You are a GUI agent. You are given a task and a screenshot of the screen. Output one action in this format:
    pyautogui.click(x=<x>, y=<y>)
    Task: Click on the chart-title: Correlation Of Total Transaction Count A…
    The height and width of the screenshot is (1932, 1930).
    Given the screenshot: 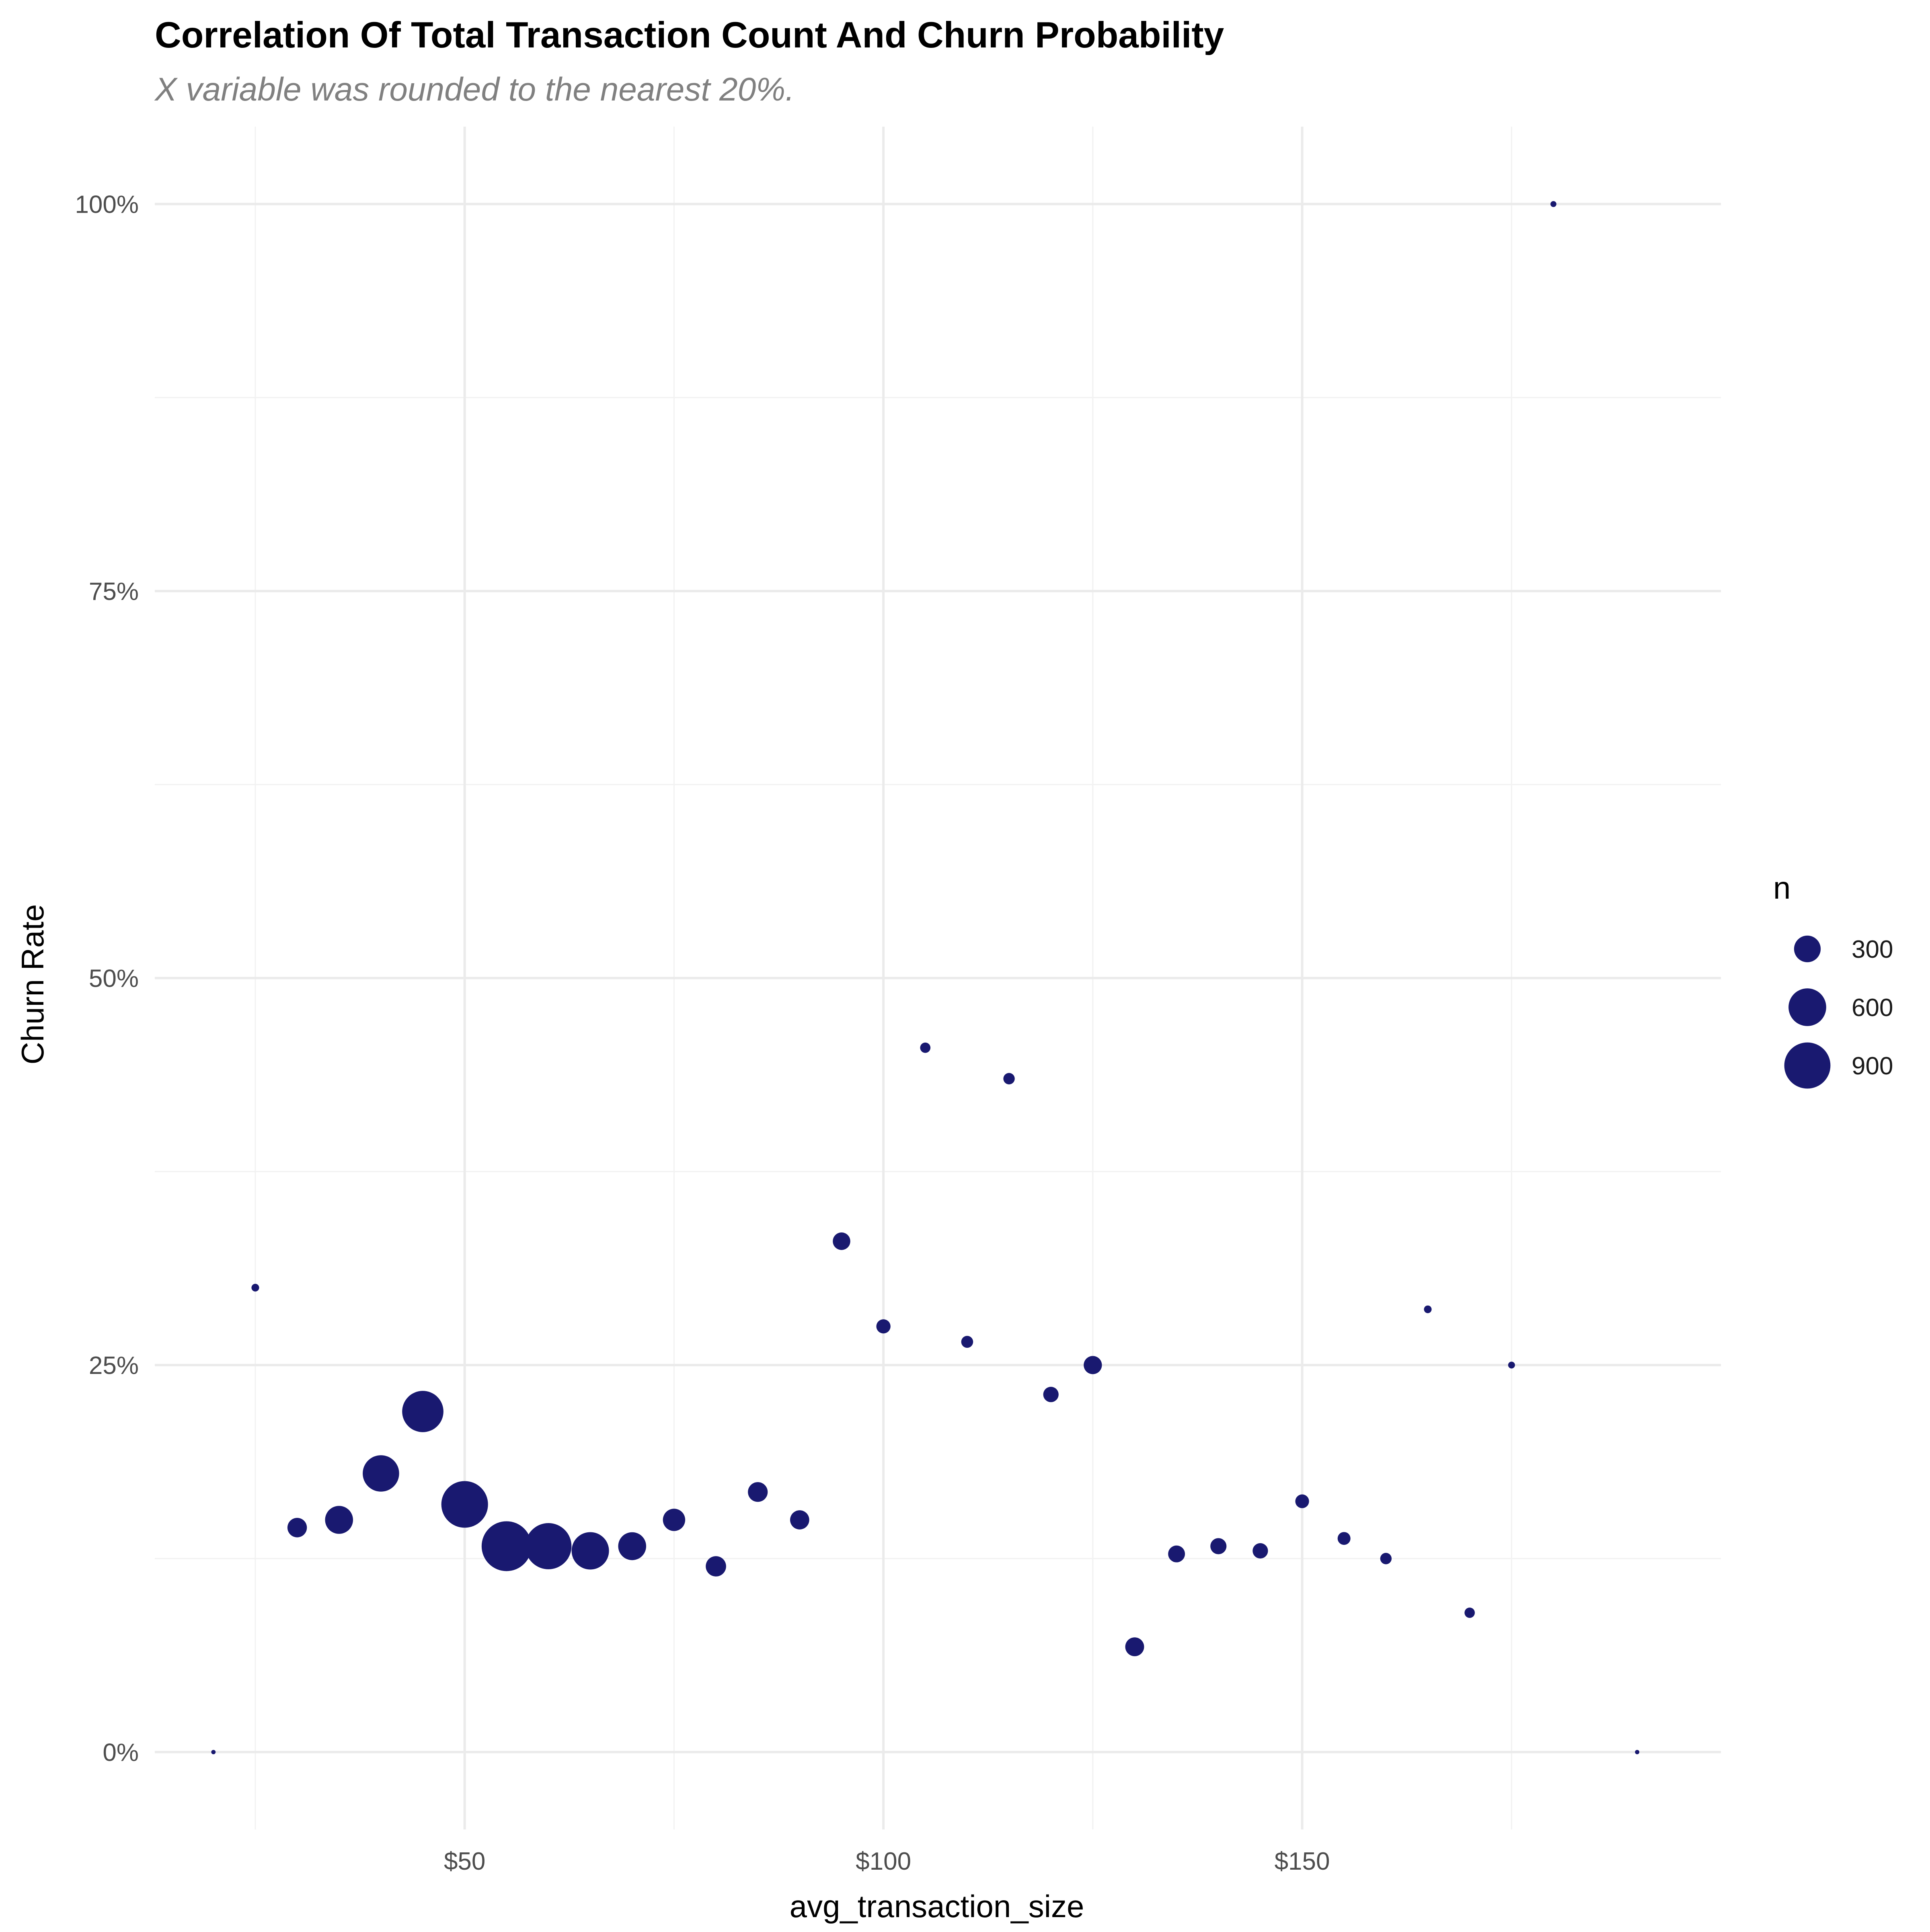 What is the action you would take?
    pyautogui.click(x=689, y=35)
    